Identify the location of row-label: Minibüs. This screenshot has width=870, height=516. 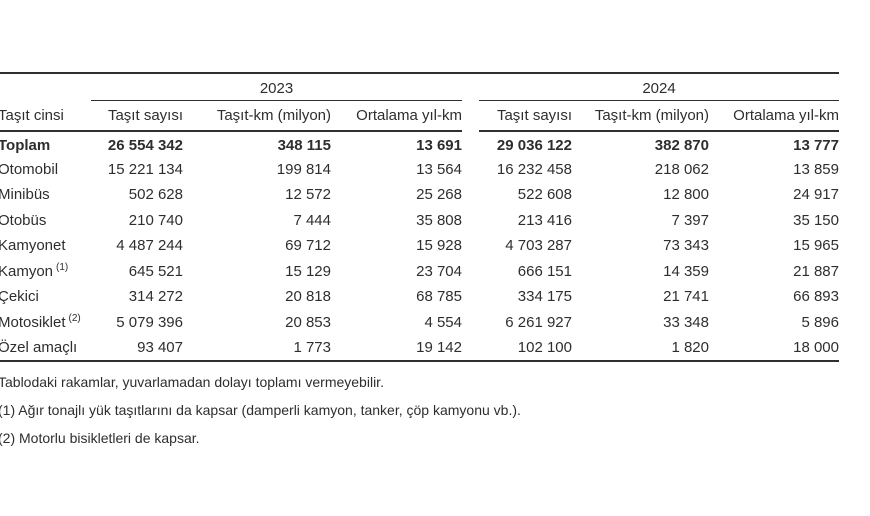
(45, 195).